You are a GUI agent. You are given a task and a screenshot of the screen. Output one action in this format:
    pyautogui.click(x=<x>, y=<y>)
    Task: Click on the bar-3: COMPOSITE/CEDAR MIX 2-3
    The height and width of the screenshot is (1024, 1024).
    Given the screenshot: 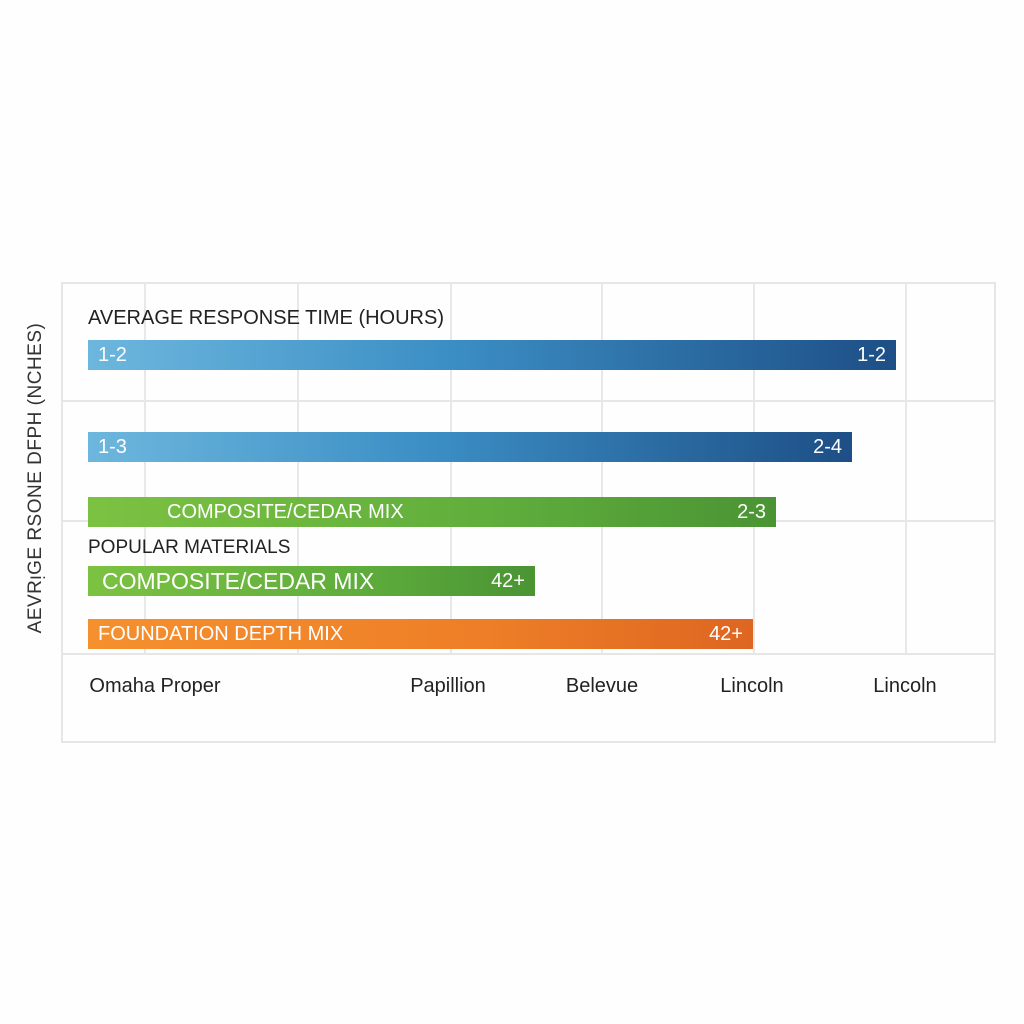 What is the action you would take?
    pyautogui.click(x=432, y=512)
    